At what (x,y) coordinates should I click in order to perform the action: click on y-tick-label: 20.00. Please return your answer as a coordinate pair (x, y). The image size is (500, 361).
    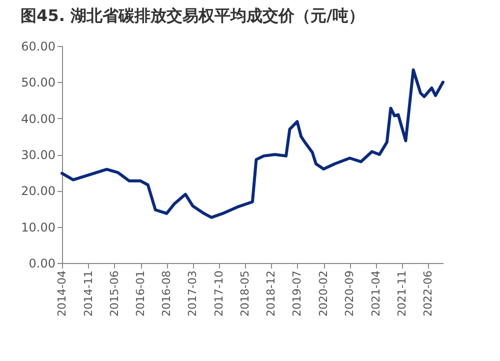
    Looking at the image, I should click on (38, 191).